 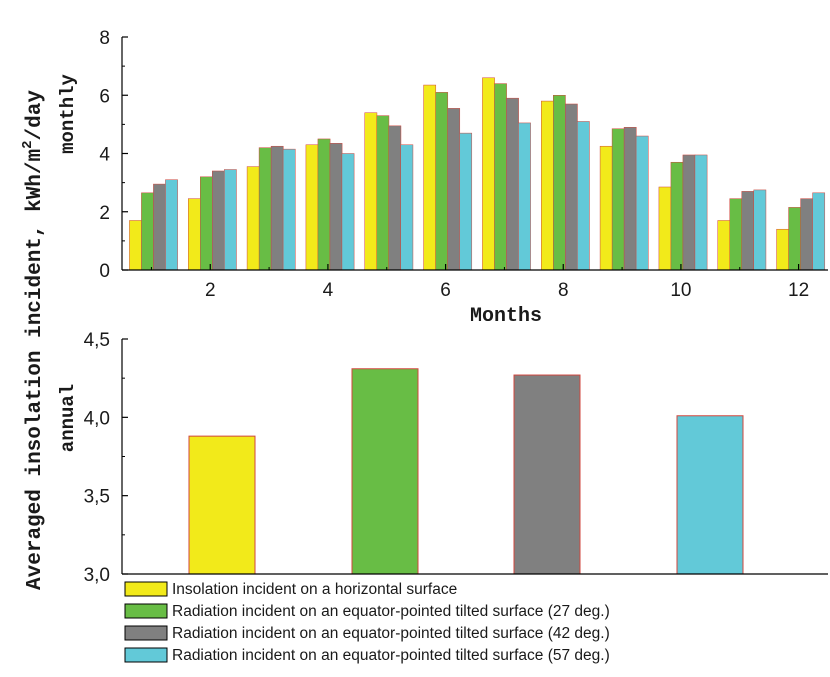 What do you see at coordinates (97, 340) in the screenshot?
I see `annual-y-tick-label: 4,5` at bounding box center [97, 340].